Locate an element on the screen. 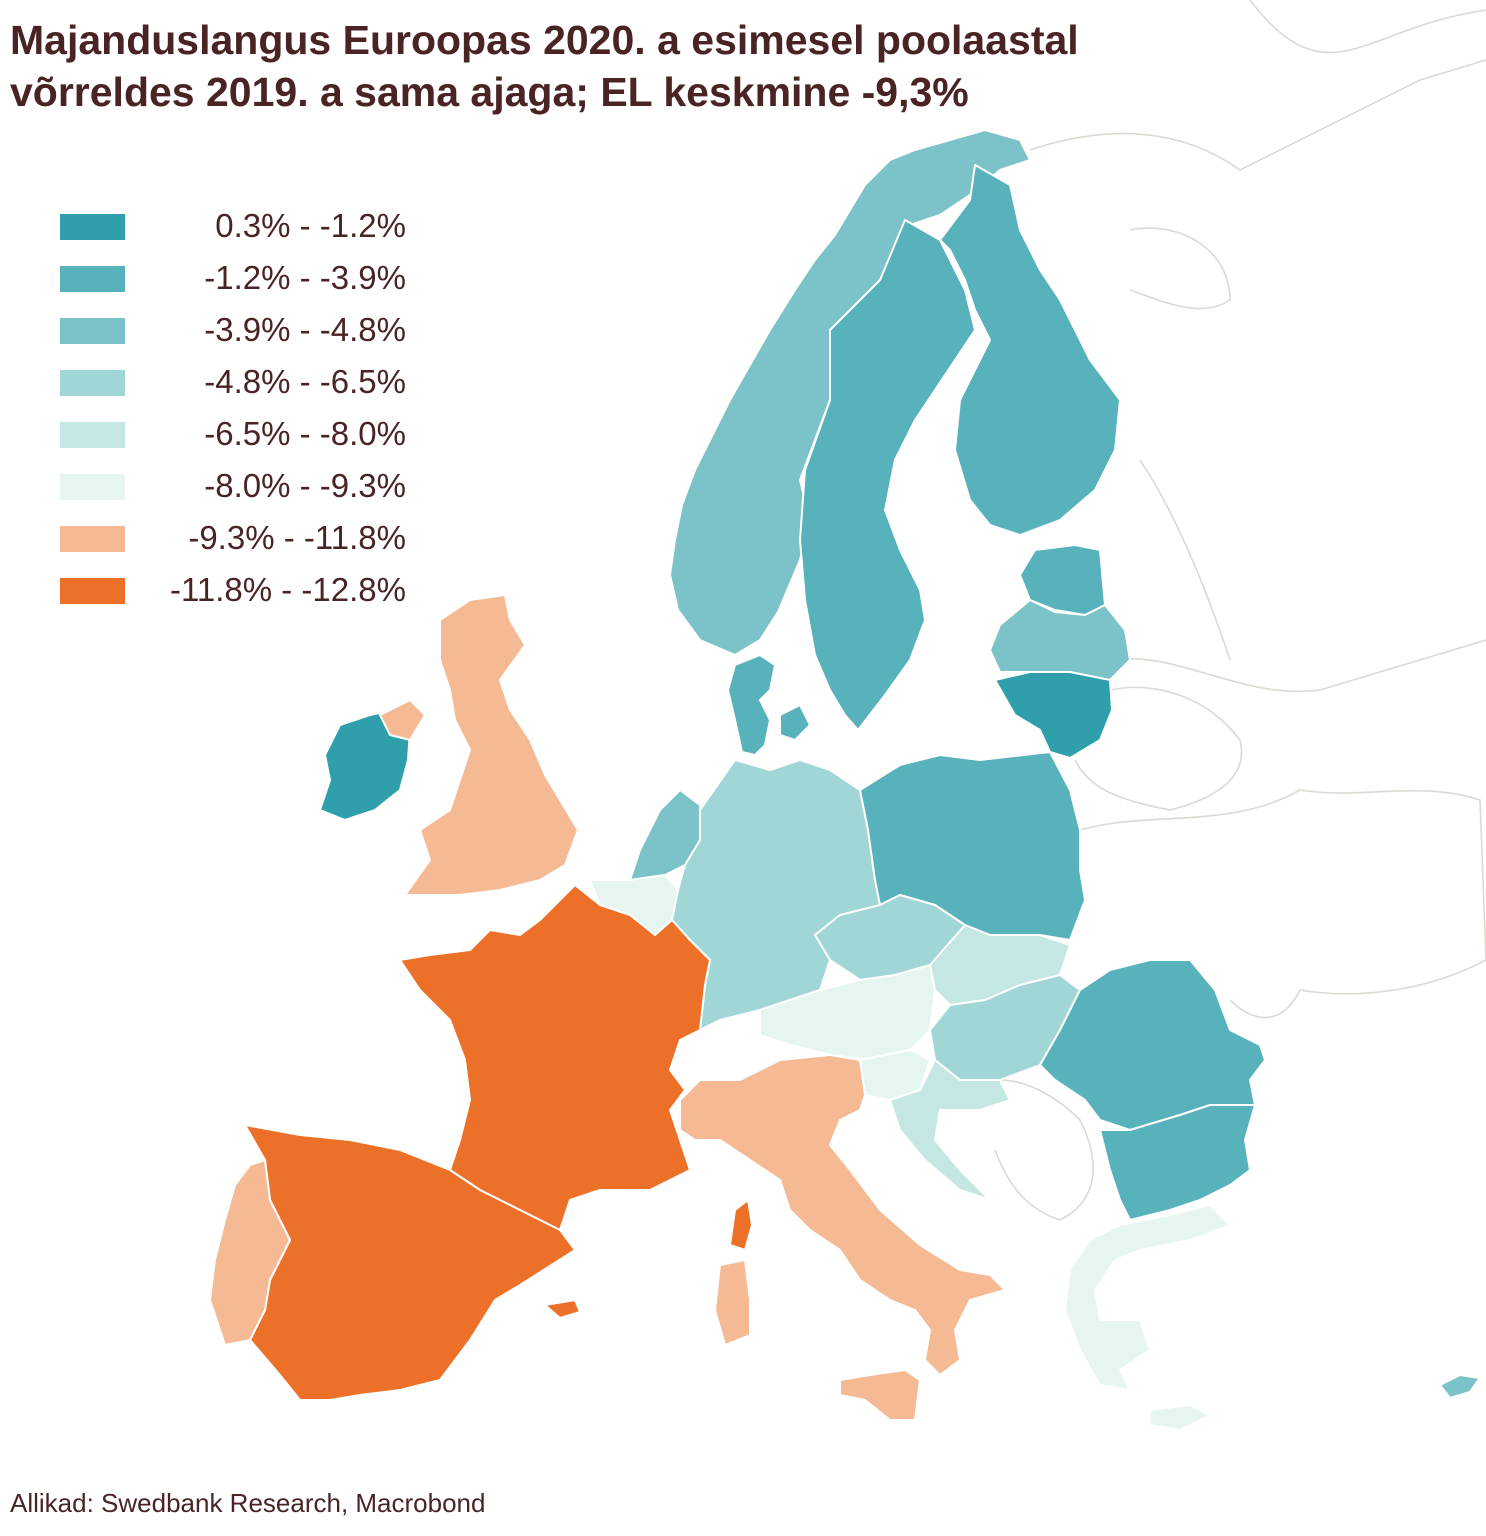 Image resolution: width=1486 pixels, height=1536 pixels. country-latvia is located at coordinates (1060, 640).